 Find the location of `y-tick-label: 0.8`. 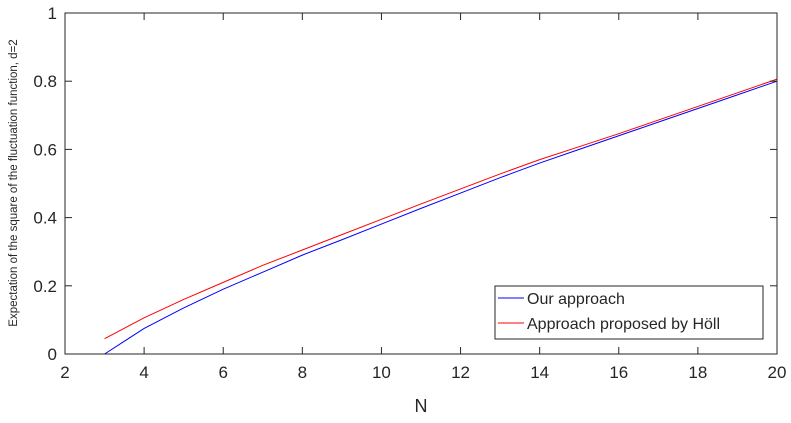

y-tick-label: 0.8 is located at coordinates (45, 81).